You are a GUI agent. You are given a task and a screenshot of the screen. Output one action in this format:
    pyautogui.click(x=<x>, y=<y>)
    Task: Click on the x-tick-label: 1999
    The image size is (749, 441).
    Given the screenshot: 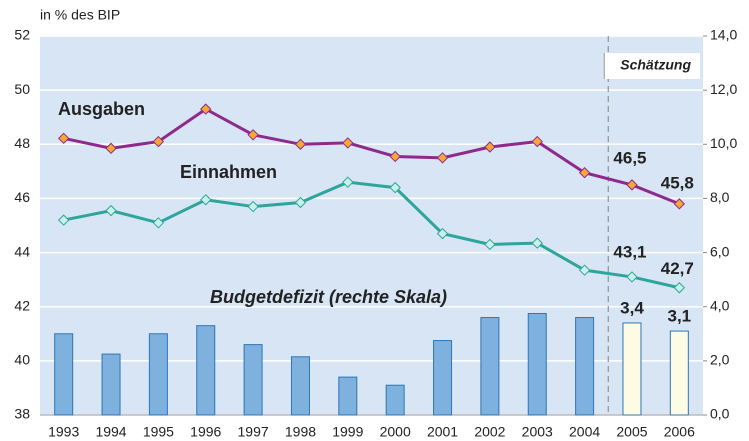 What is the action you would take?
    pyautogui.click(x=347, y=432)
    